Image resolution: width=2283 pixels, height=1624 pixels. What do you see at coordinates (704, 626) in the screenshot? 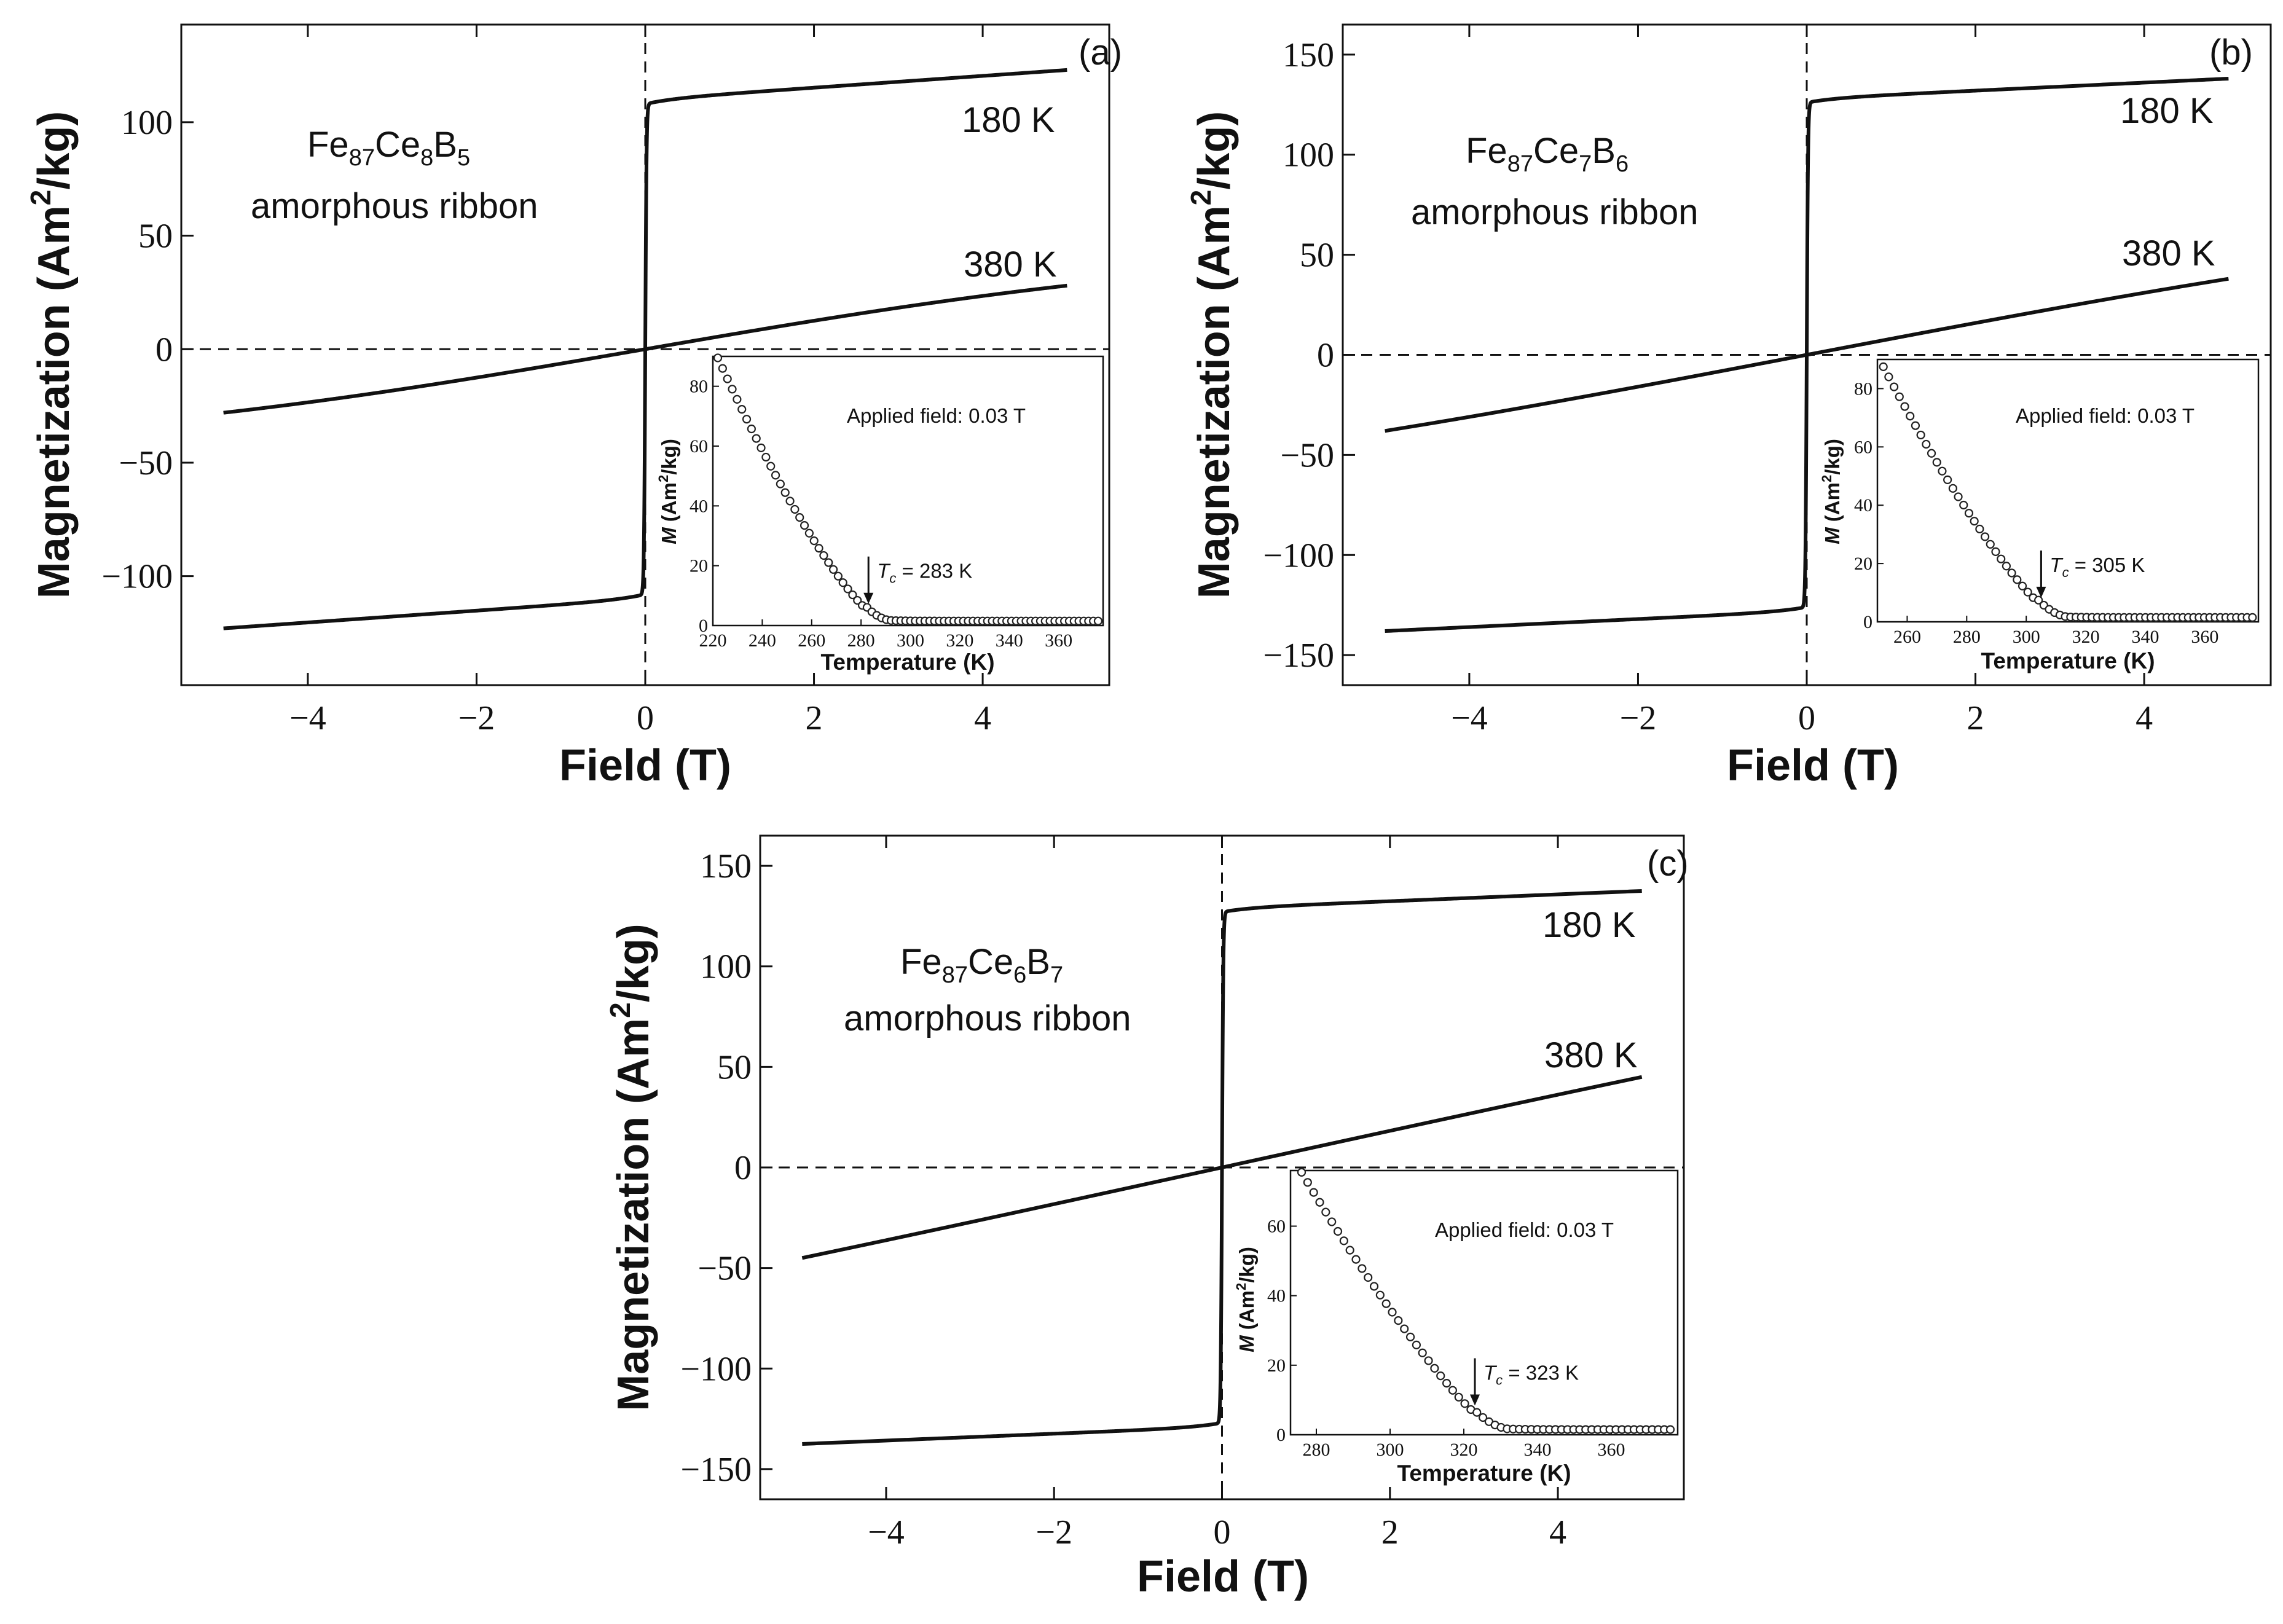
I see `panel-a-inset-y-tick-label: 0` at bounding box center [704, 626].